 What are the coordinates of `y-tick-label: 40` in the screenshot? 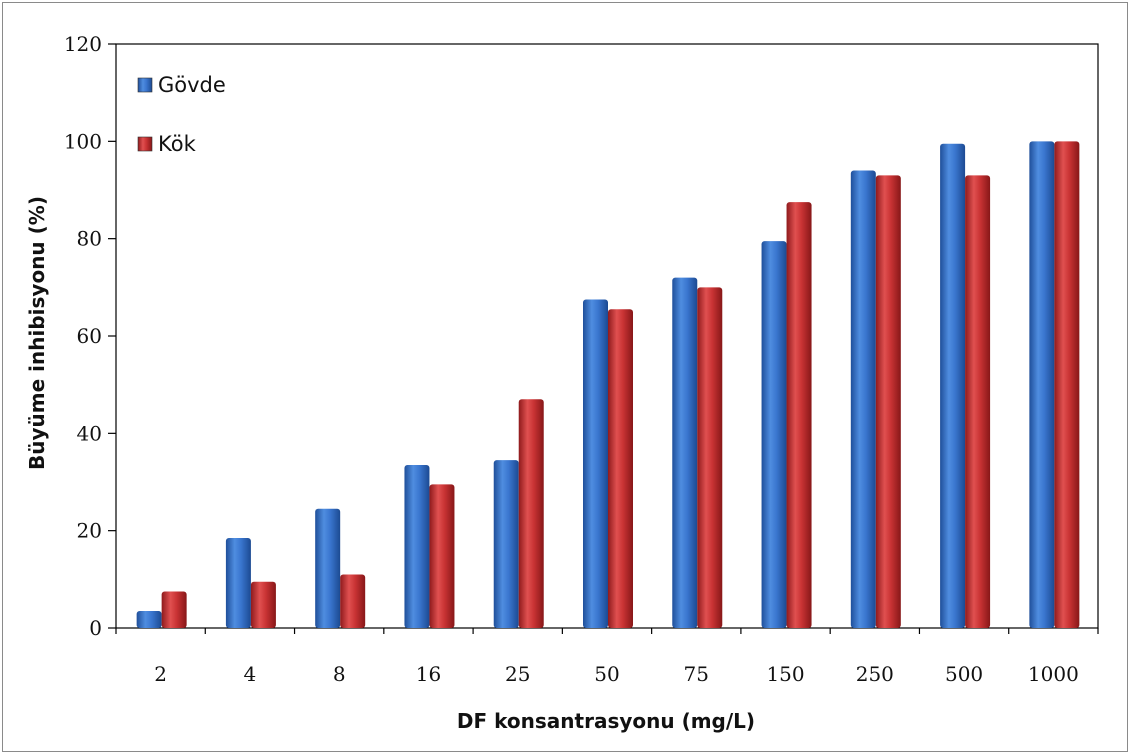 It's located at (89, 433).